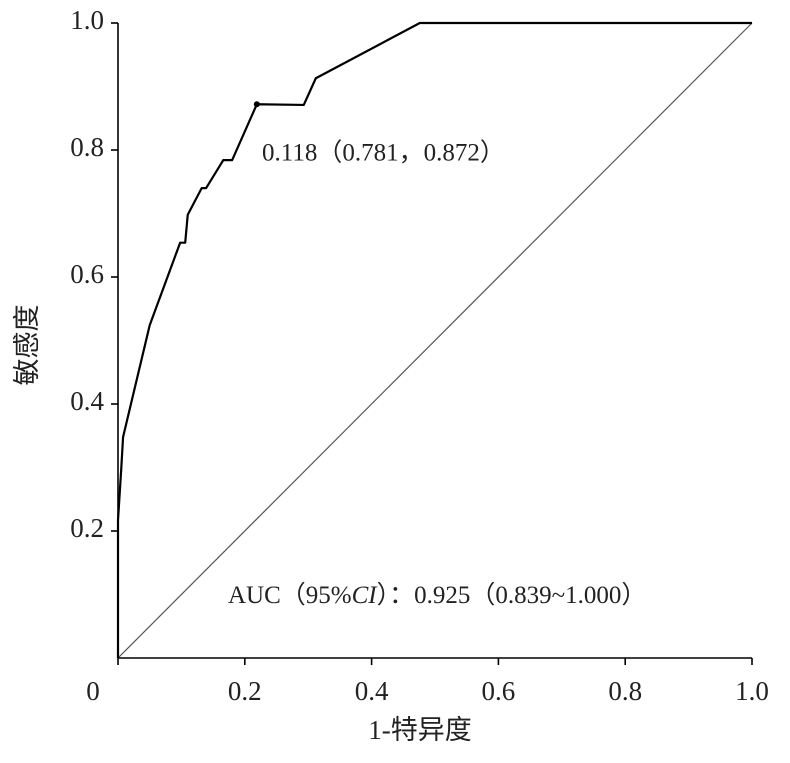  What do you see at coordinates (256, 104) in the screenshot?
I see `cutoff-point` at bounding box center [256, 104].